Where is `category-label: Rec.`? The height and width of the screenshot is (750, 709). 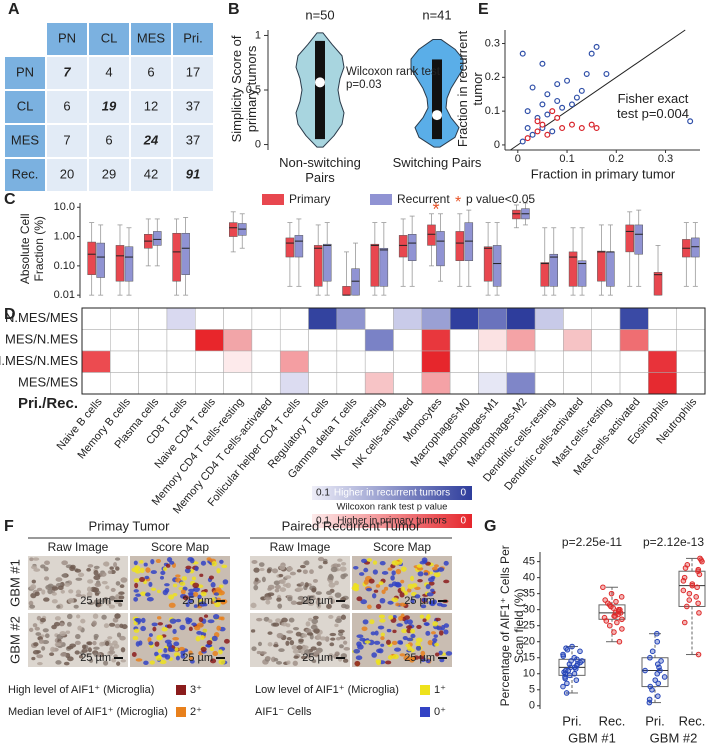 category-label: Rec. is located at coordinates (692, 720).